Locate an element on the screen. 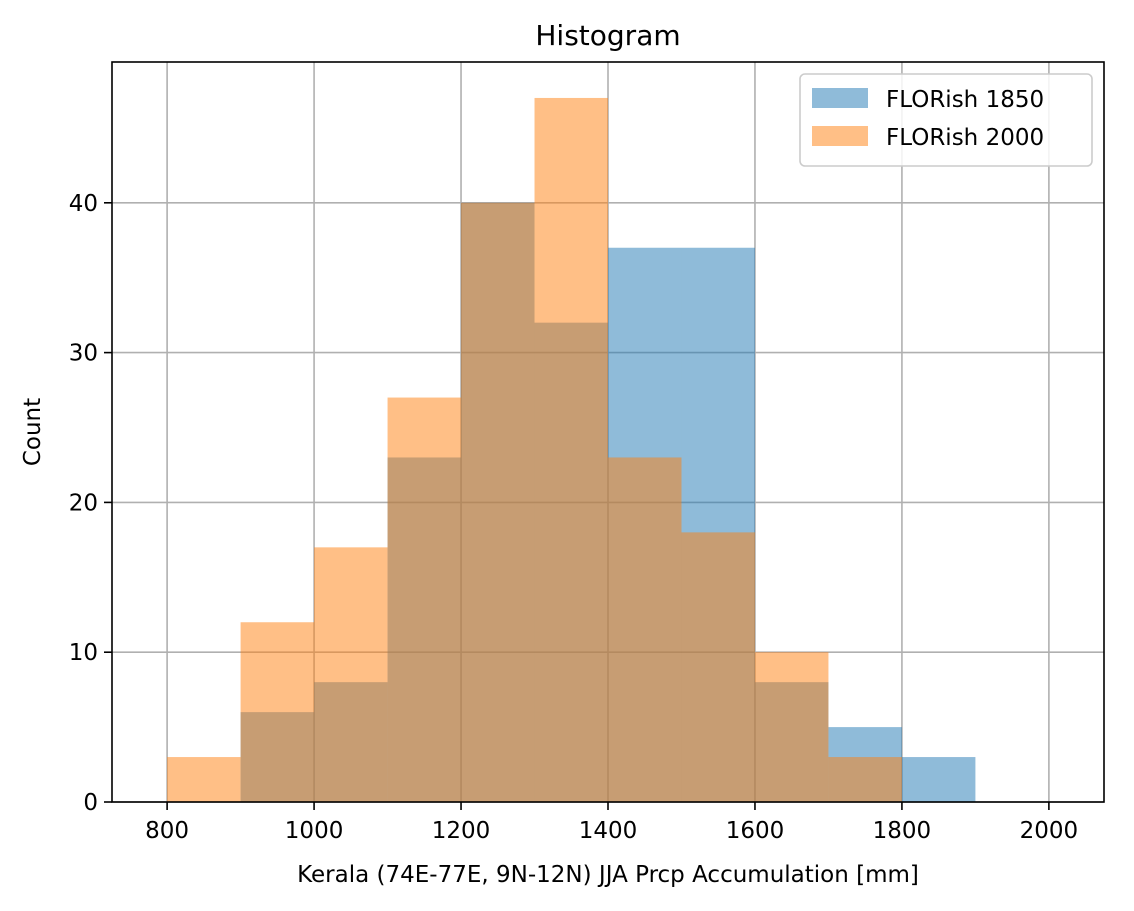 Image resolution: width=1134 pixels, height=911 pixels. legend-label: FLORish 2000 is located at coordinates (965, 138).